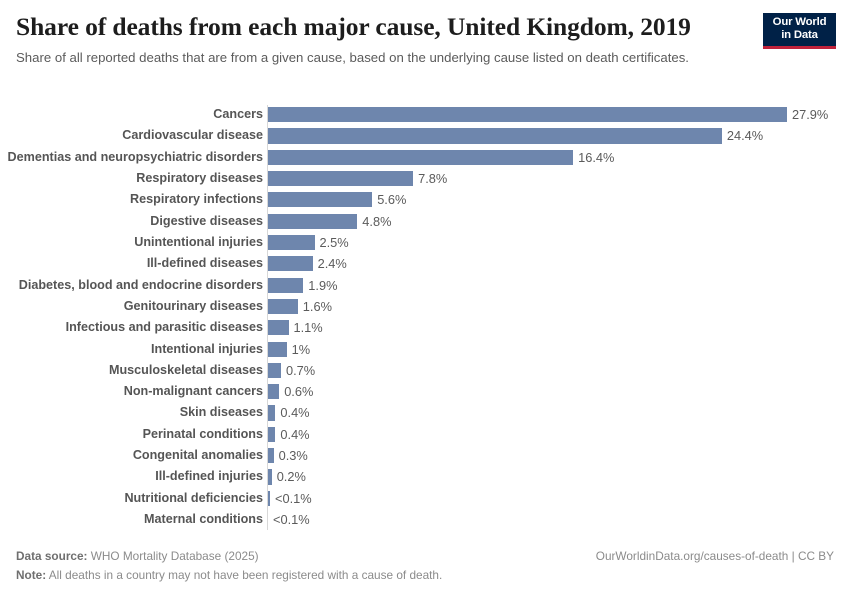  I want to click on bar-value-label: 1.1%, so click(308, 328).